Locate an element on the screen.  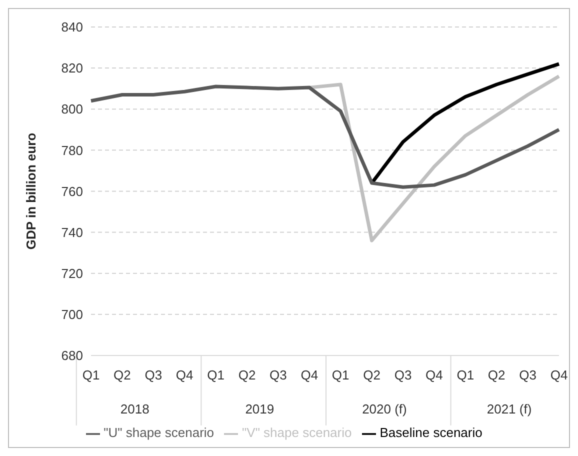
legend-label: "V" shape scenario is located at coordinates (297, 432).